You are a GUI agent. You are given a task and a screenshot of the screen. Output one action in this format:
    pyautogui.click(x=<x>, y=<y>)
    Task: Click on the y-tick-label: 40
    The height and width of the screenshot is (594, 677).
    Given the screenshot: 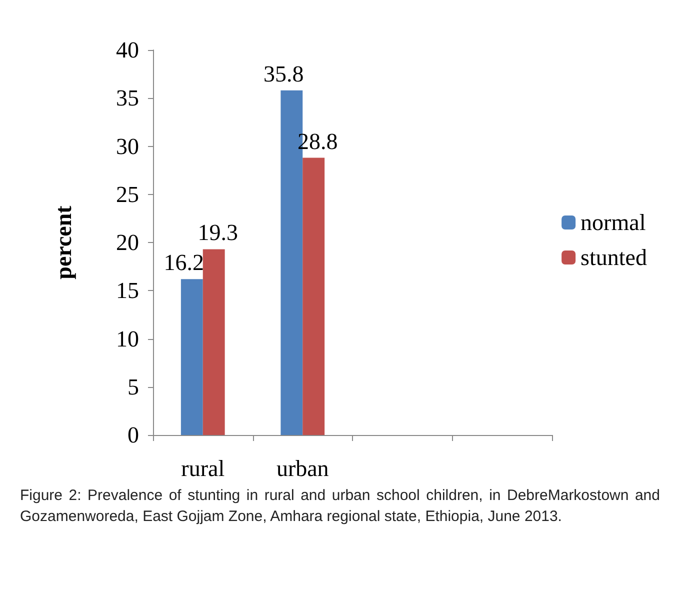 What is the action you would take?
    pyautogui.click(x=127, y=50)
    